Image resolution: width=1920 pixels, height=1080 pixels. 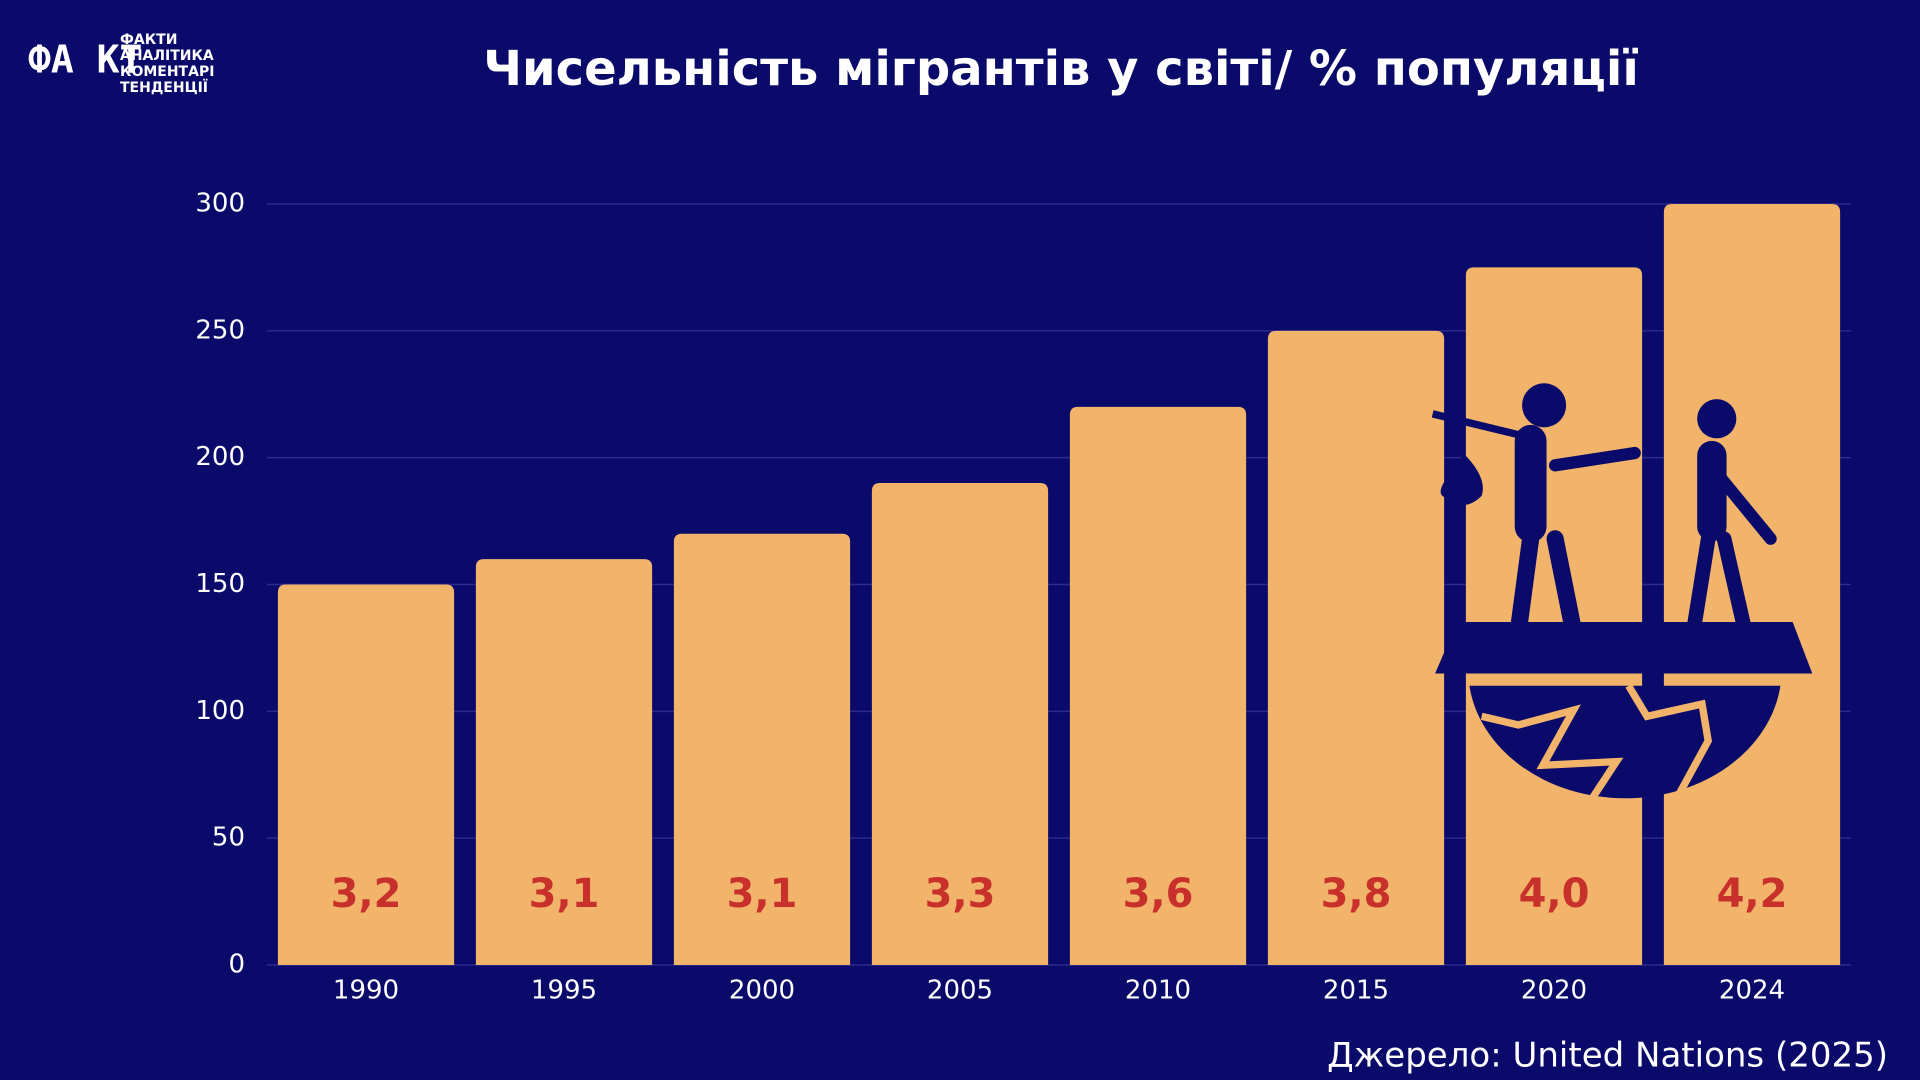 What do you see at coordinates (148, 40) in the screenshot?
I see `logo-line: ФАКТИ` at bounding box center [148, 40].